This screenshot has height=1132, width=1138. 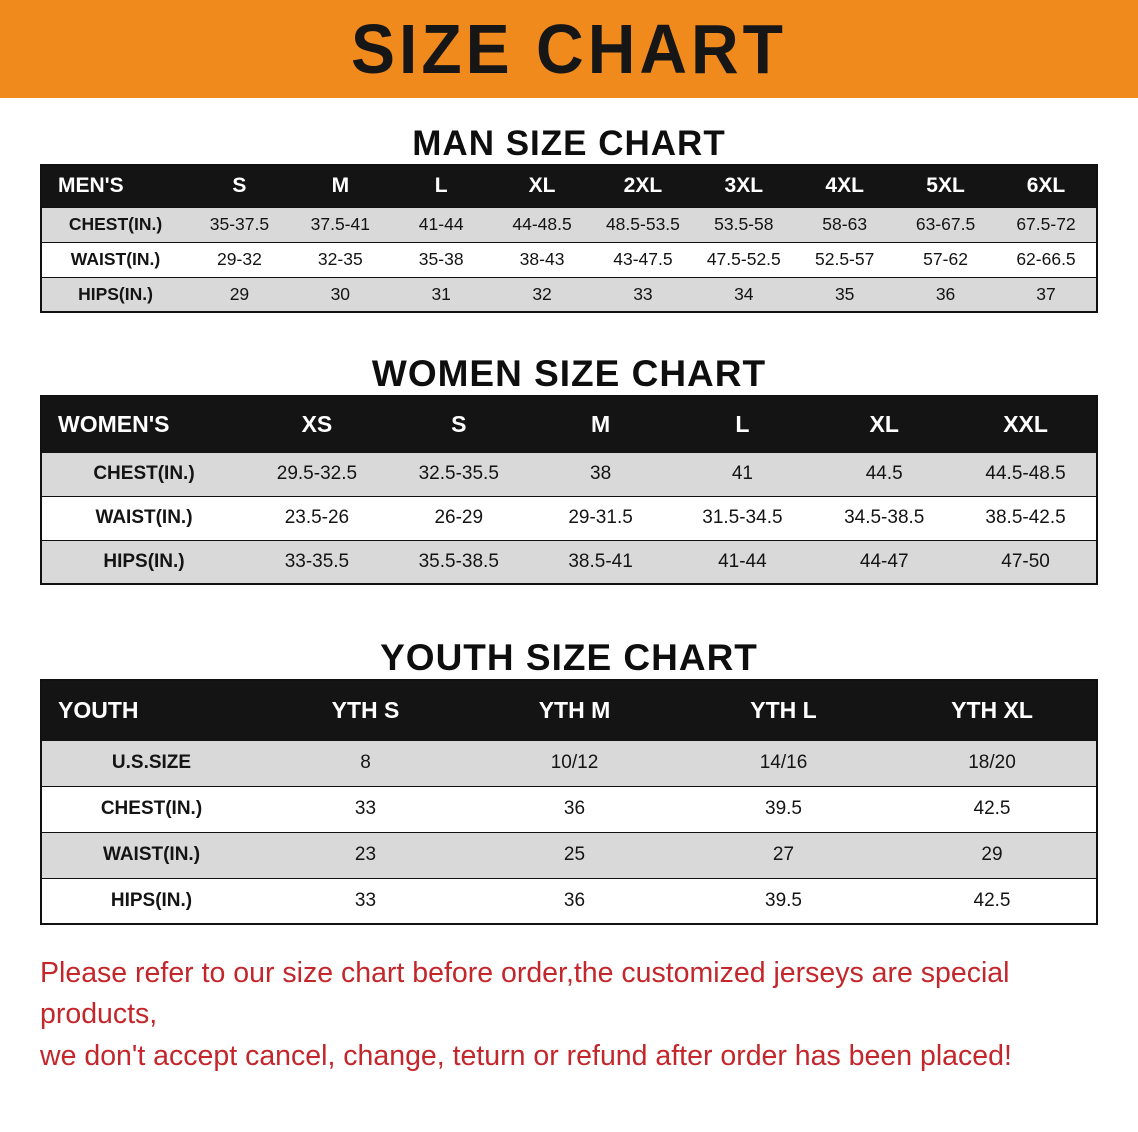 I want to click on table-title-cell: YOUTH, so click(x=151, y=710).